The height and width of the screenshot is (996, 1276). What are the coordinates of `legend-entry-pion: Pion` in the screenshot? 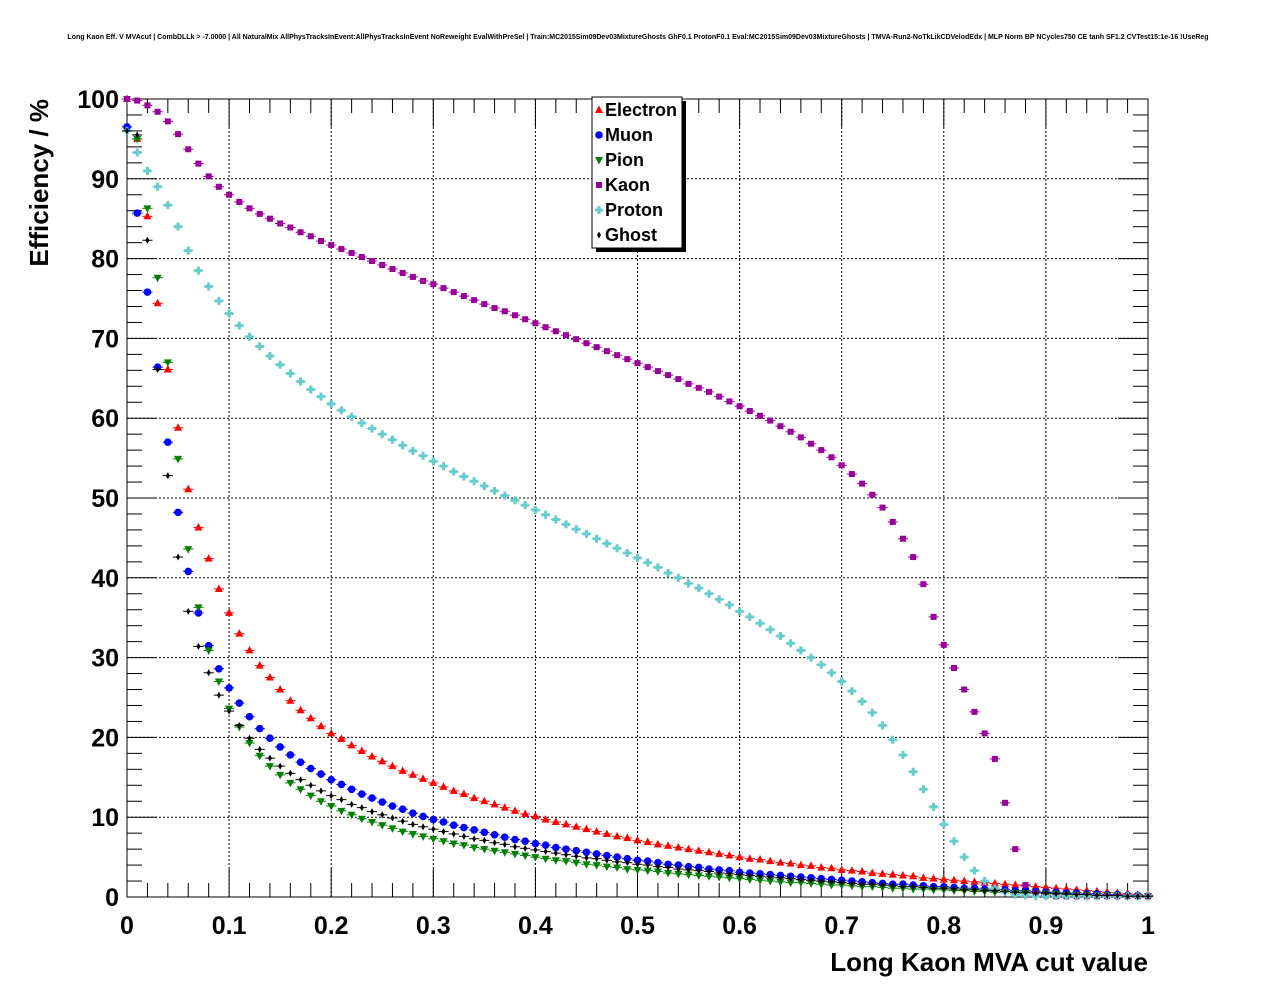 It's located at (619, 160).